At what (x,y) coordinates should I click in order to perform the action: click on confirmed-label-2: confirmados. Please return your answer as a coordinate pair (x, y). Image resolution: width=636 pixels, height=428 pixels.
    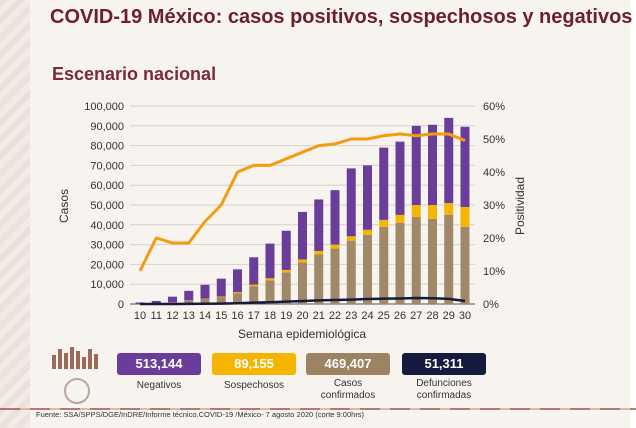
    Looking at the image, I should click on (348, 395).